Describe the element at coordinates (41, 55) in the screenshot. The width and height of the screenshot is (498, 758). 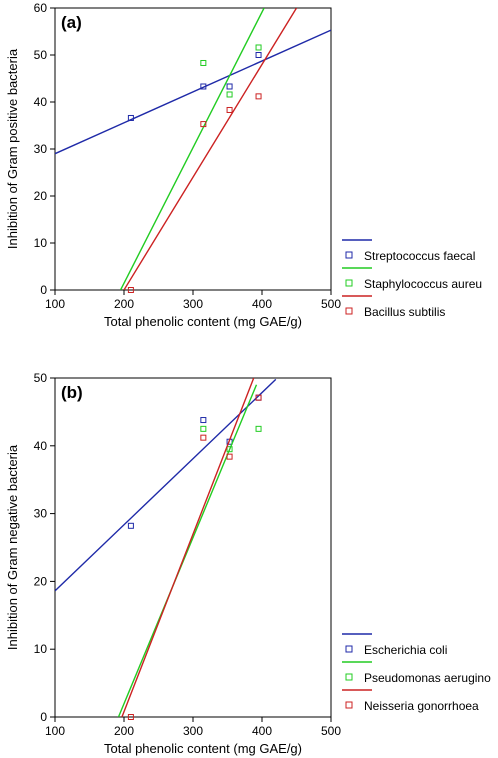
I see `panel-a-y-tick-label: 50` at that location.